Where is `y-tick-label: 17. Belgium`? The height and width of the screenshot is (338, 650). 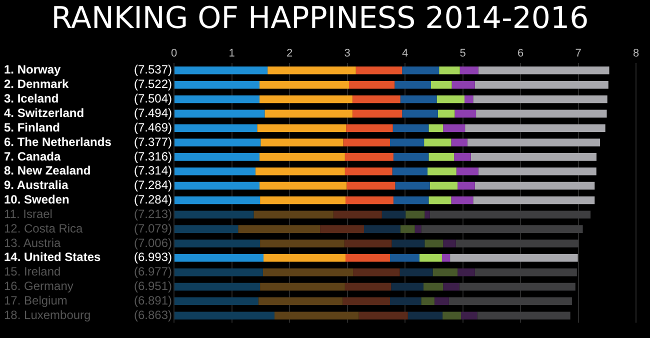 y-tick-label: 17. Belgium is located at coordinates (36, 300).